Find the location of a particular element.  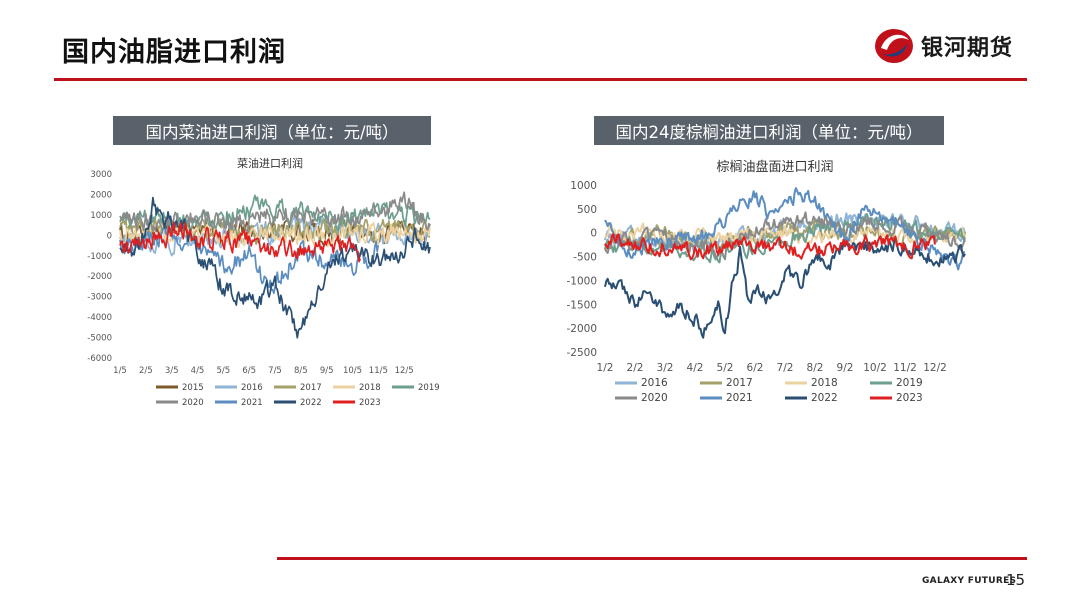

palm-legend-label-2017: 2017 is located at coordinates (739, 383).